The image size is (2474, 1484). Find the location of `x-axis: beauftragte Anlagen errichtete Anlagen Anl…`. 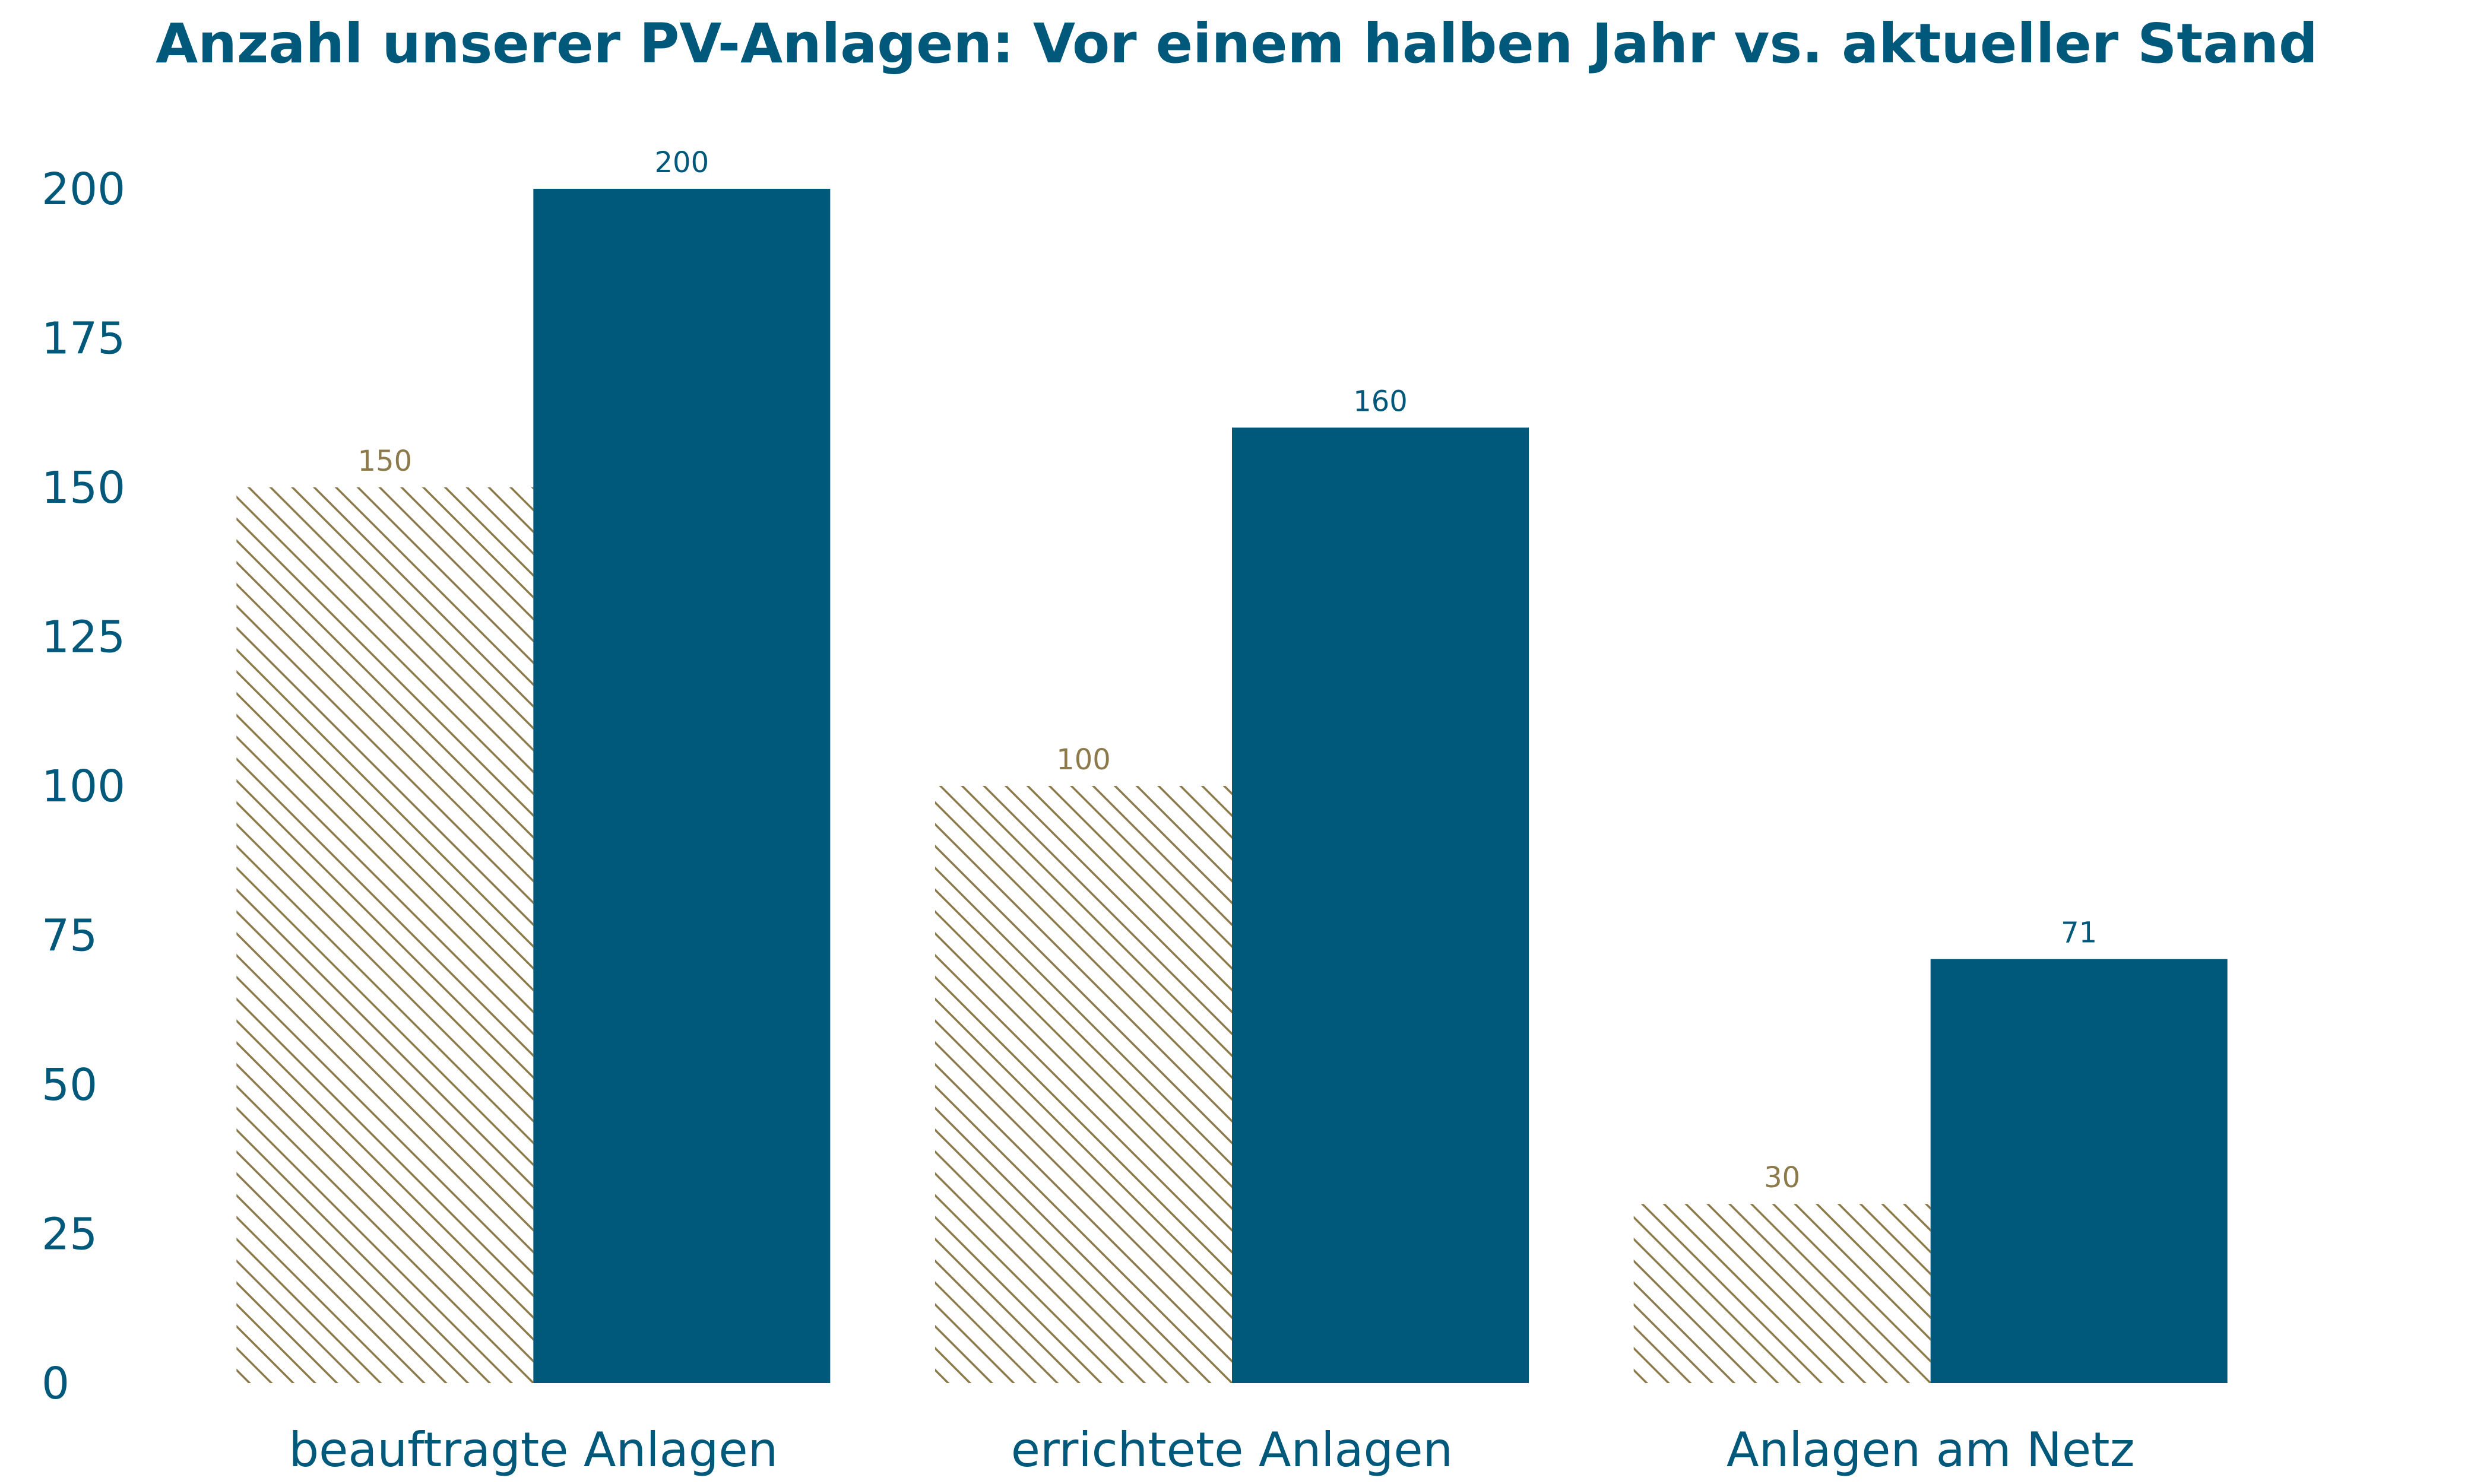

x-axis: beauftragte Anlagen errichtete Anlagen Anl… is located at coordinates (1211, 1449).